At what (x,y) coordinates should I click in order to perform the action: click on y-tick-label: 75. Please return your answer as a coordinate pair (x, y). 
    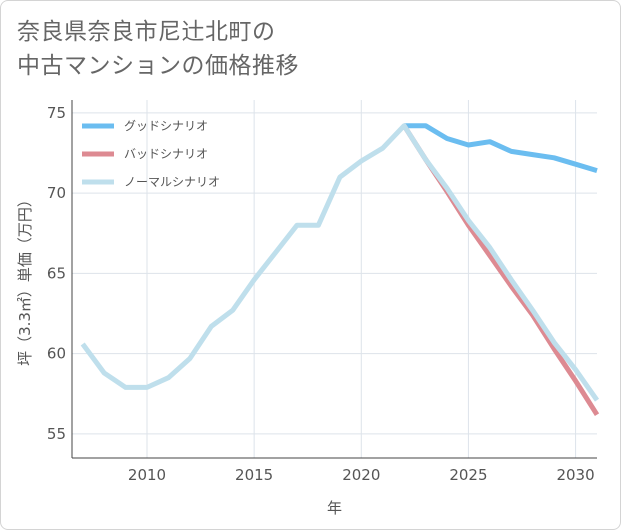
    Looking at the image, I should click on (56, 113).